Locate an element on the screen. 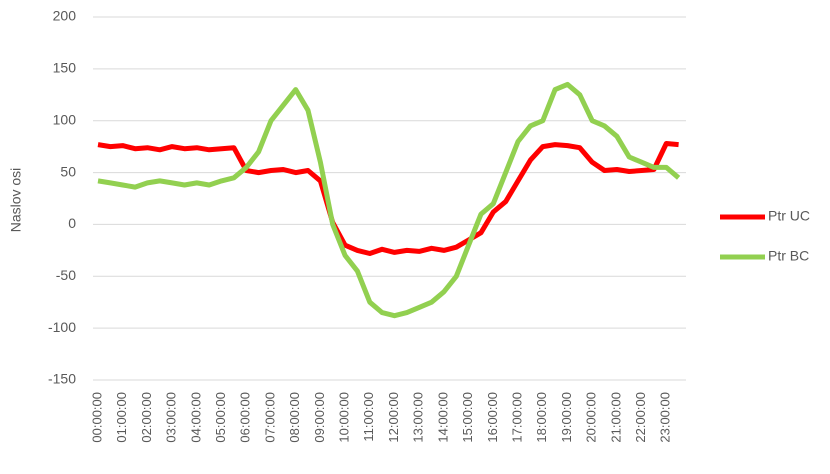  x-tick-label: 07:00:00 is located at coordinates (269, 417).